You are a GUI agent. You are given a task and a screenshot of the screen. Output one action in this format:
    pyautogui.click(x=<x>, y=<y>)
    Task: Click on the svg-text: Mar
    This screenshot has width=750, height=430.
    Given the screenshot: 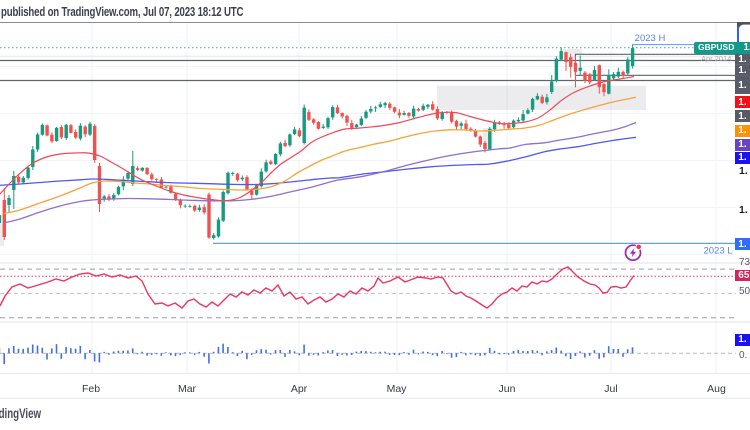 What is the action you would take?
    pyautogui.click(x=187, y=389)
    